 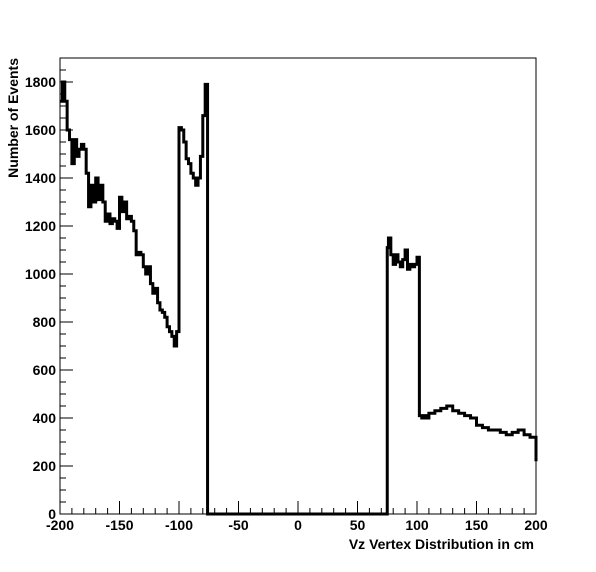 What do you see at coordinates (441, 544) in the screenshot?
I see `x-axis-title: Vz Vertex Distribution in cm` at bounding box center [441, 544].